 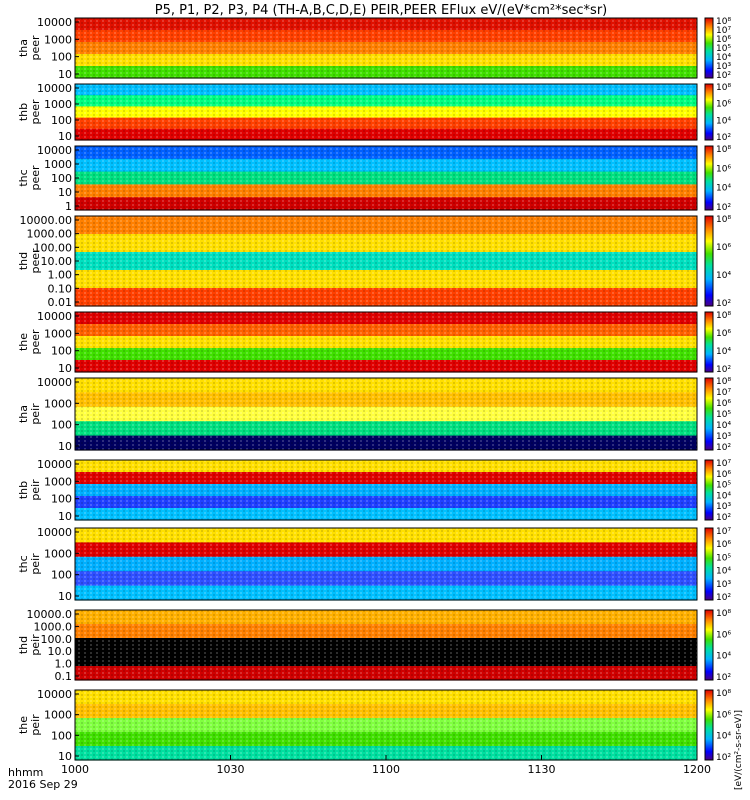 I want to click on y-tick-label: 0.10, so click(x=60, y=288).